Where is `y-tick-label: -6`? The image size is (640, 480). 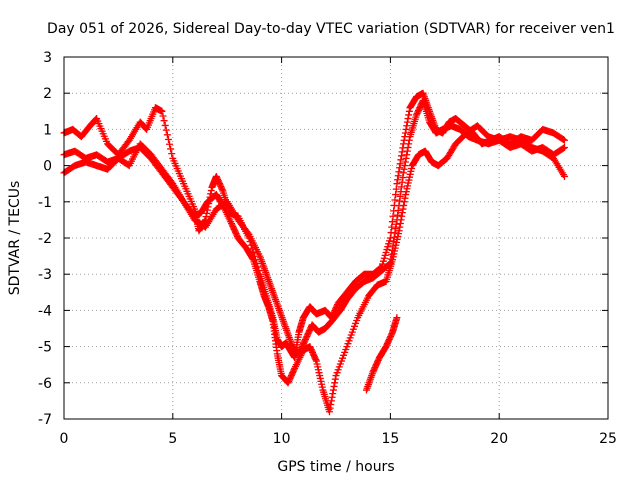
y-tick-label: -6 is located at coordinates (45, 384).